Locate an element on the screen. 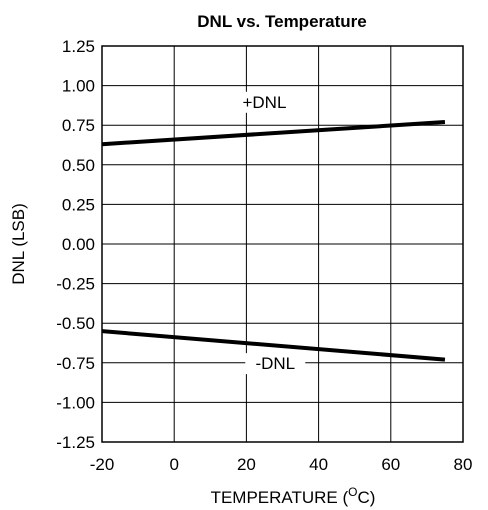  series-label: +DNL is located at coordinates (264, 102).